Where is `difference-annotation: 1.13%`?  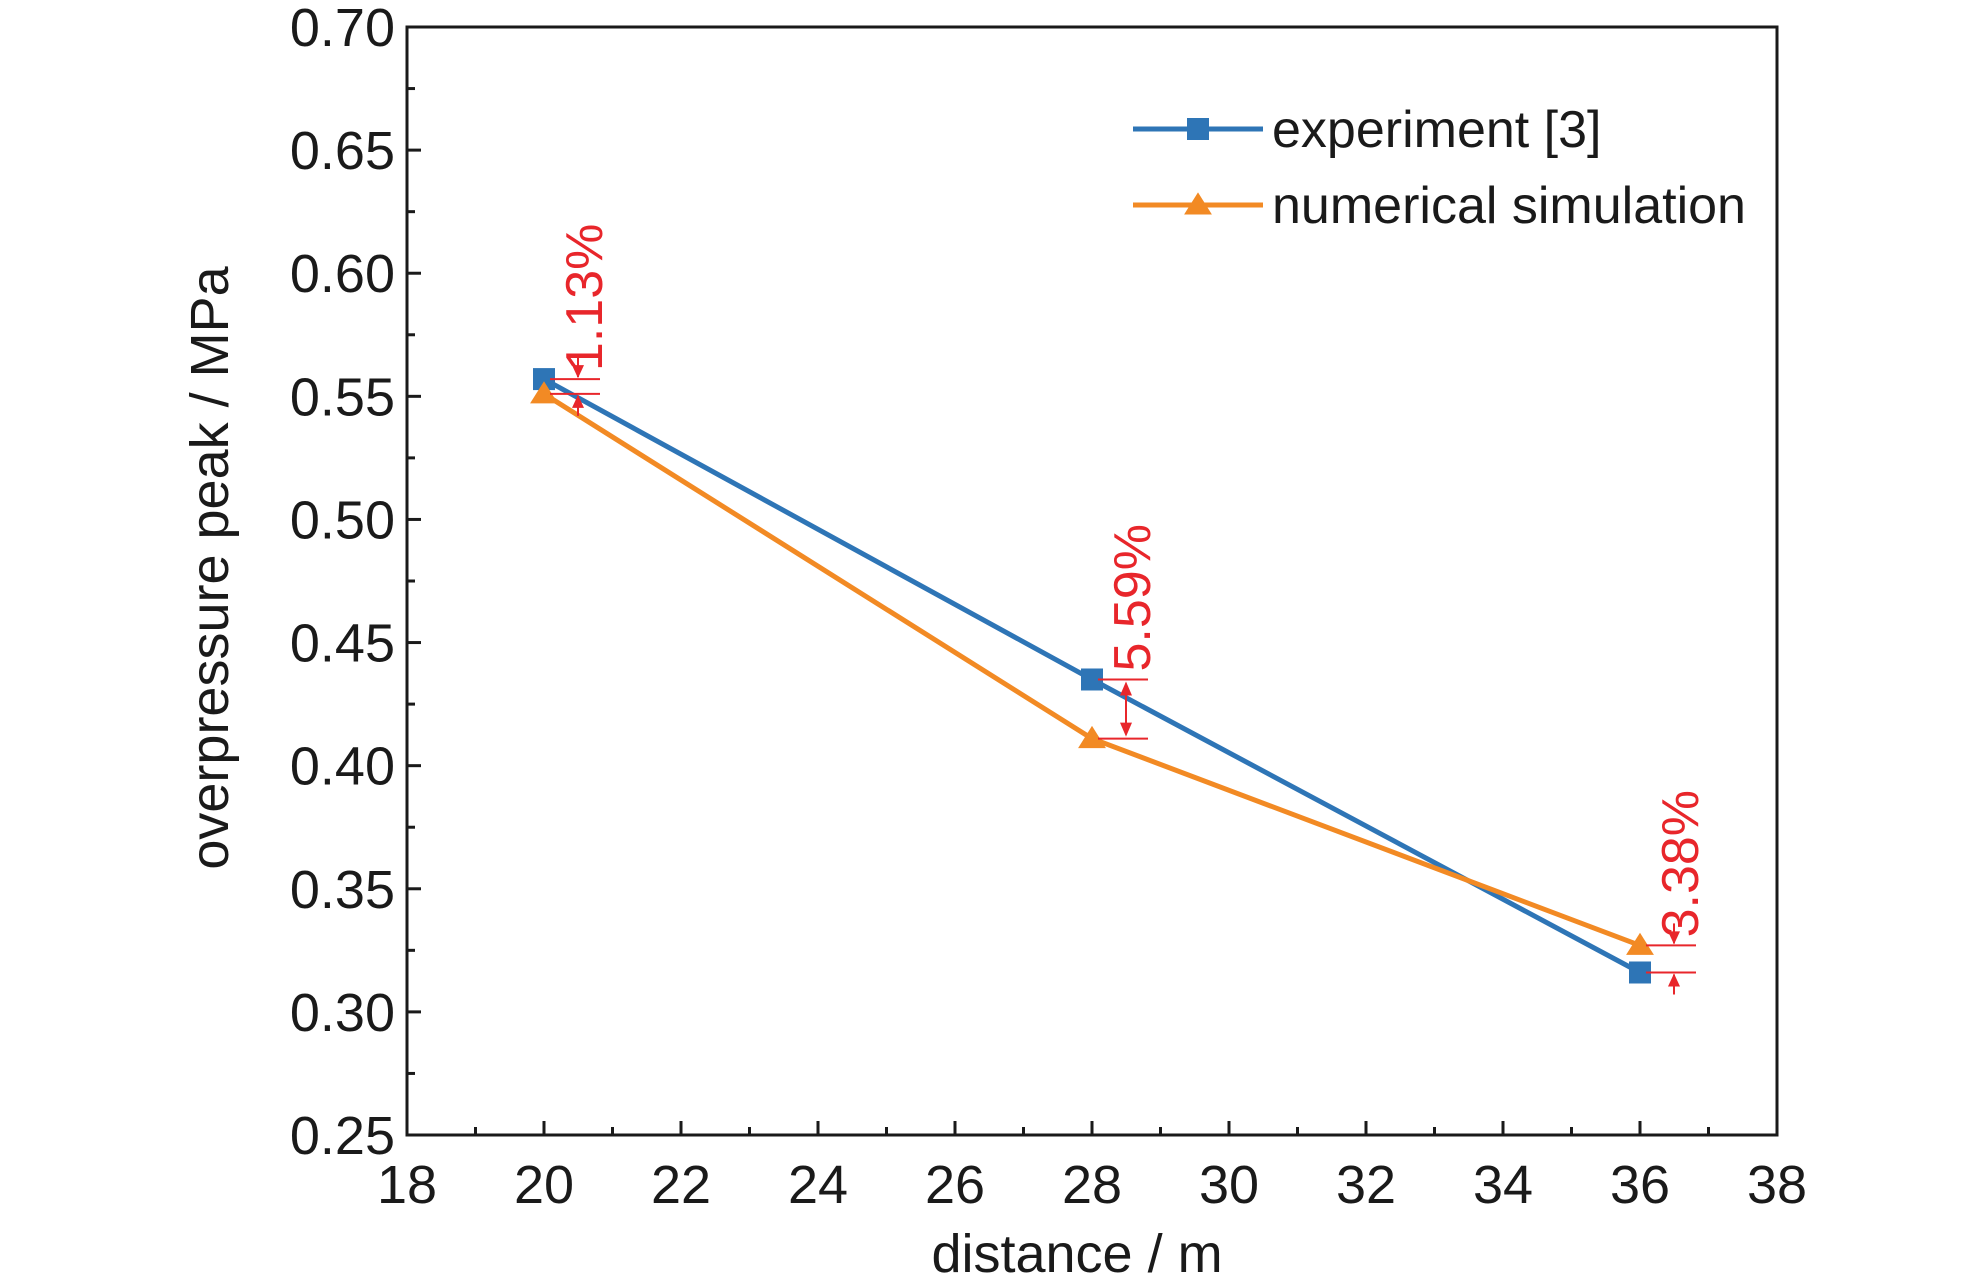
difference-annotation: 1.13% is located at coordinates (582, 320).